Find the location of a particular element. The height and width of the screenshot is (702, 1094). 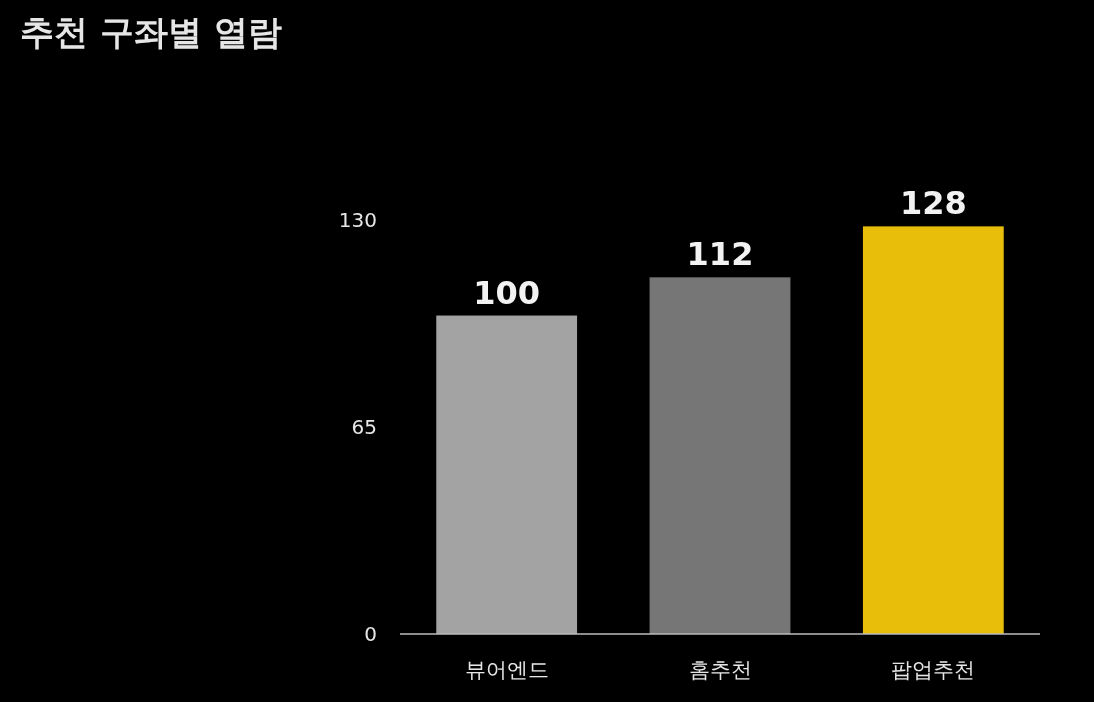

chart-title: 추천 구좌별 열람 is located at coordinates (151, 32).